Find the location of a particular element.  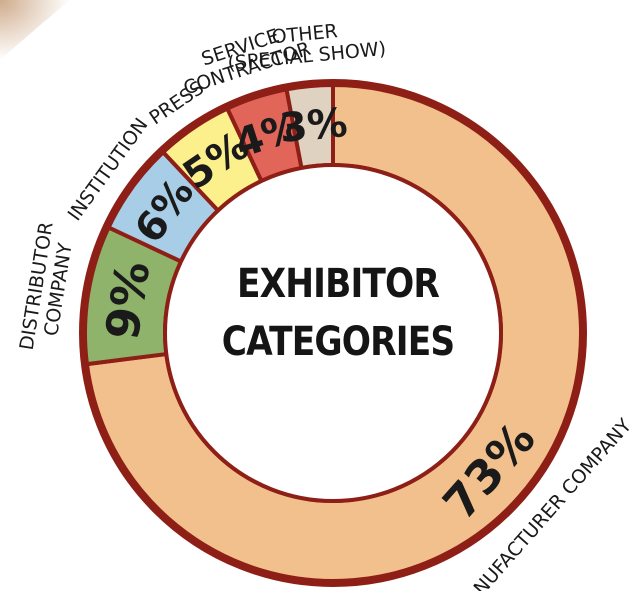

chart-title: EXHIBITOR CATEGORIES is located at coordinates (338, 313).